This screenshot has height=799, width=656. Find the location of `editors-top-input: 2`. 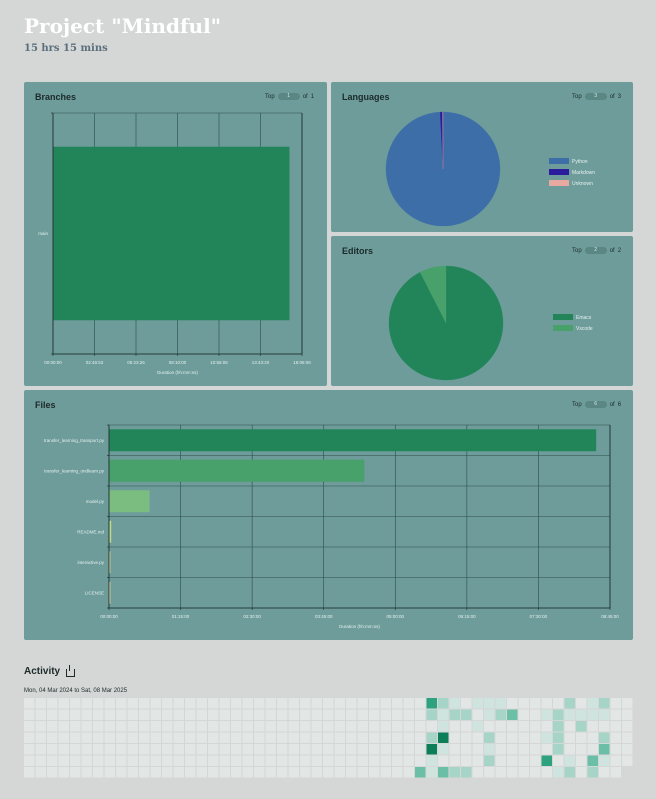

editors-top-input: 2 is located at coordinates (595, 250).